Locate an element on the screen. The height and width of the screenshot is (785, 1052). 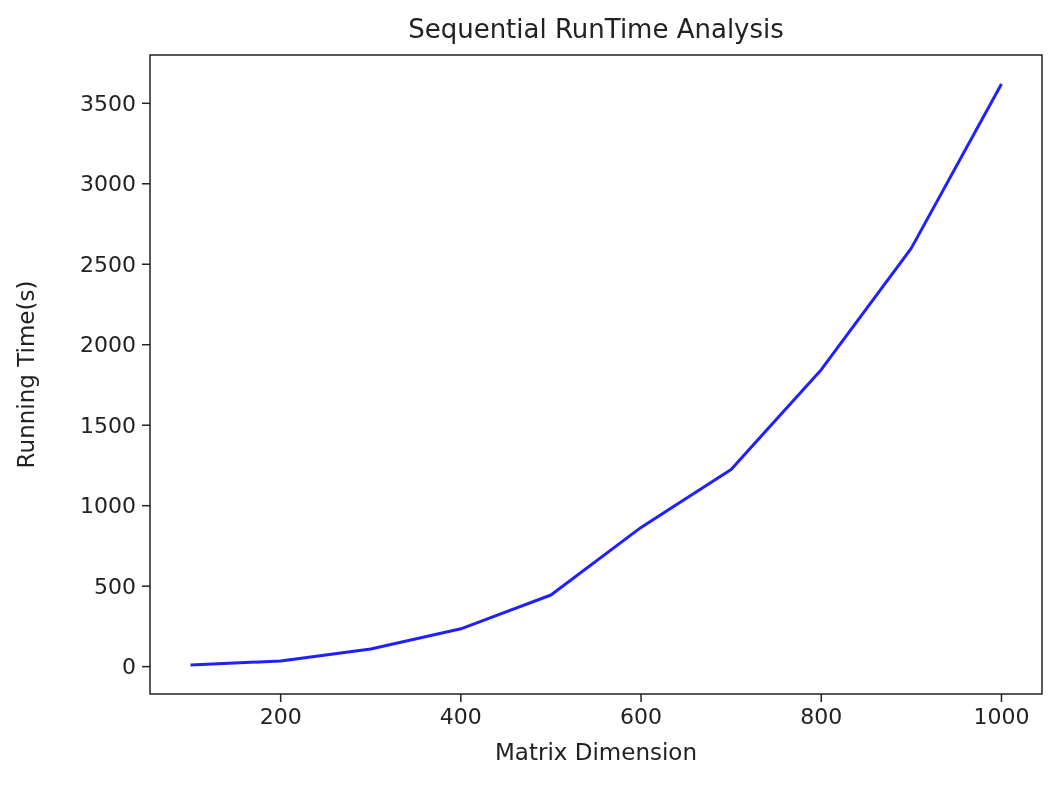
y-tick-label: 500 is located at coordinates (115, 586).